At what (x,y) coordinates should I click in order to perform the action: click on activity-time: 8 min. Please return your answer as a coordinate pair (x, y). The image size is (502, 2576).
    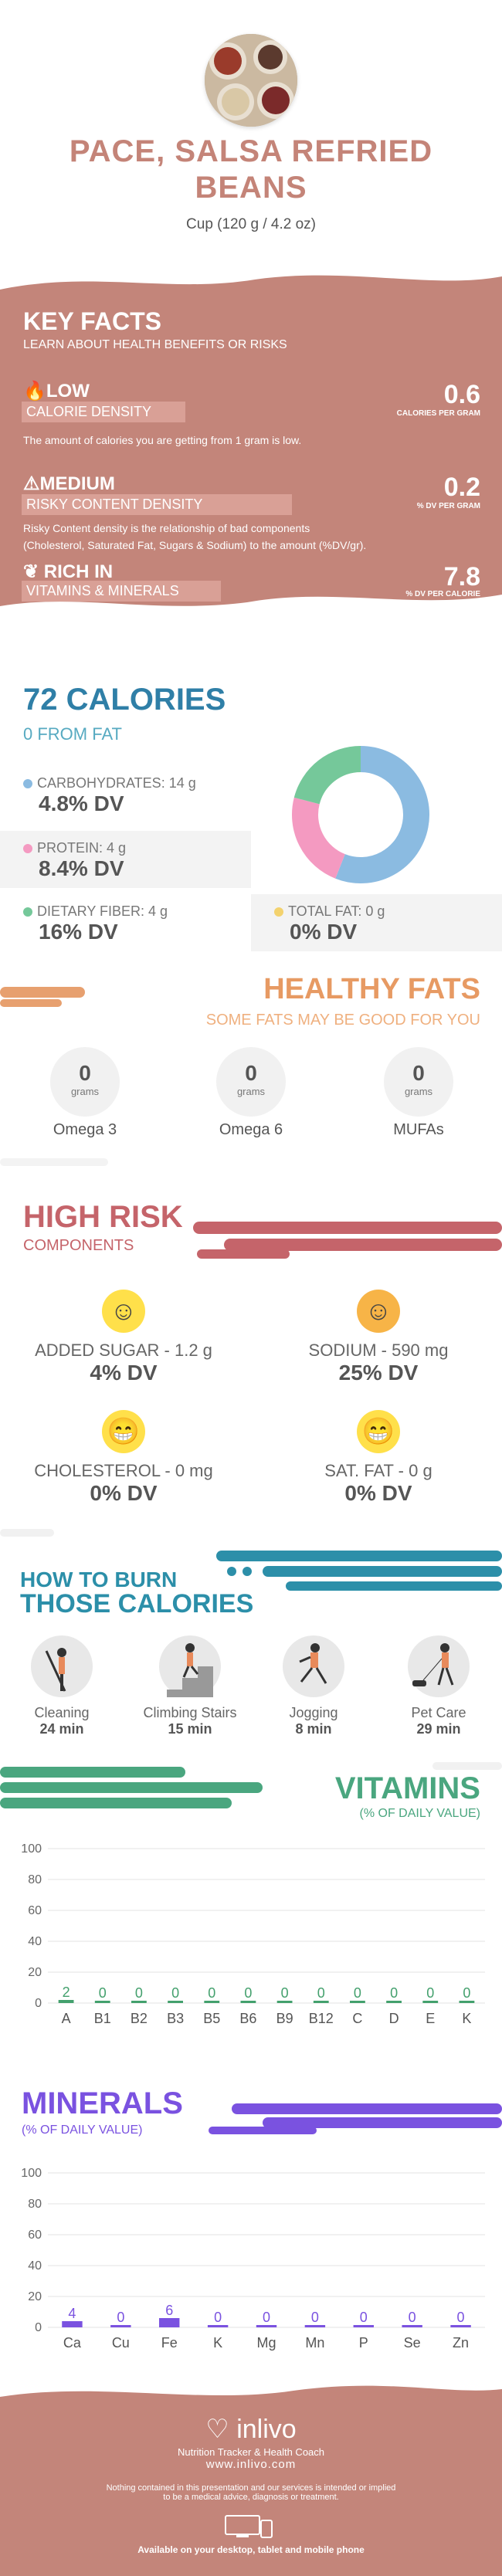
    Looking at the image, I should click on (314, 1729).